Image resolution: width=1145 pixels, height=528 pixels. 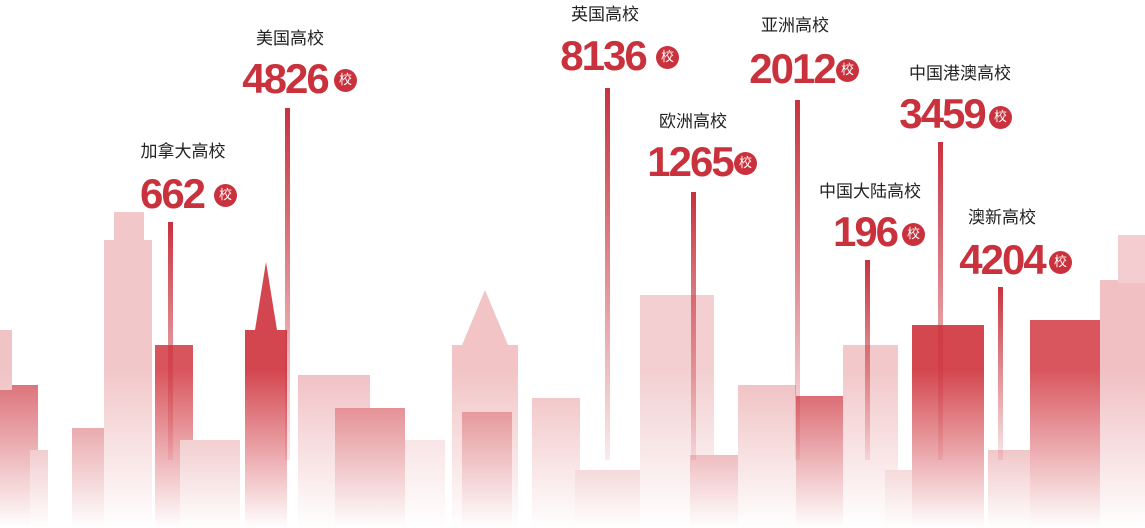 I want to click on item-value: 4204, so click(x=1002, y=259).